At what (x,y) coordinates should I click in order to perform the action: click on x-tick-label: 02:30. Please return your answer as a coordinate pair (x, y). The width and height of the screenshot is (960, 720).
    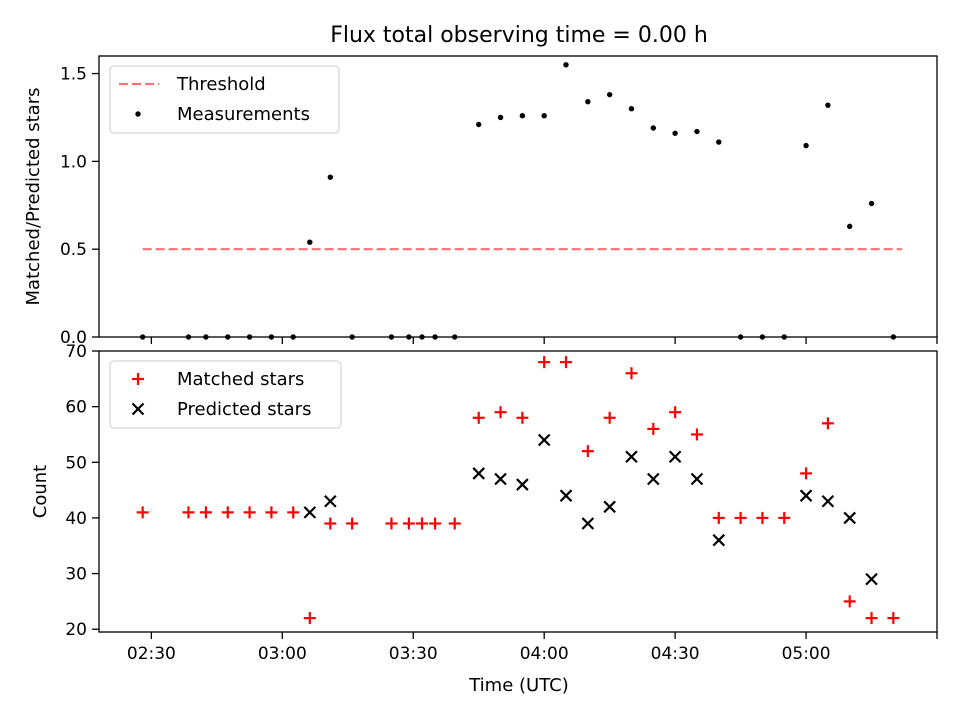
    Looking at the image, I should click on (151, 654).